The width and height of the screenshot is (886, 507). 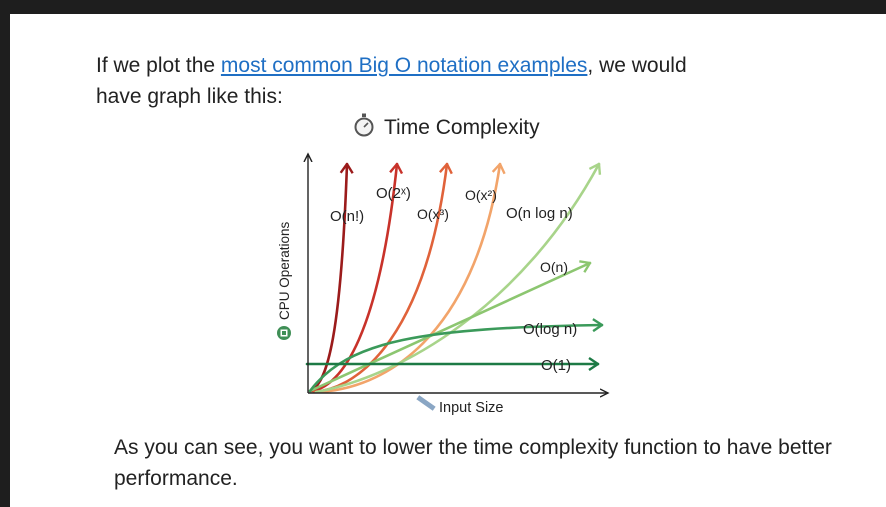 I want to click on intro-text-start: If we plot the, so click(x=158, y=65).